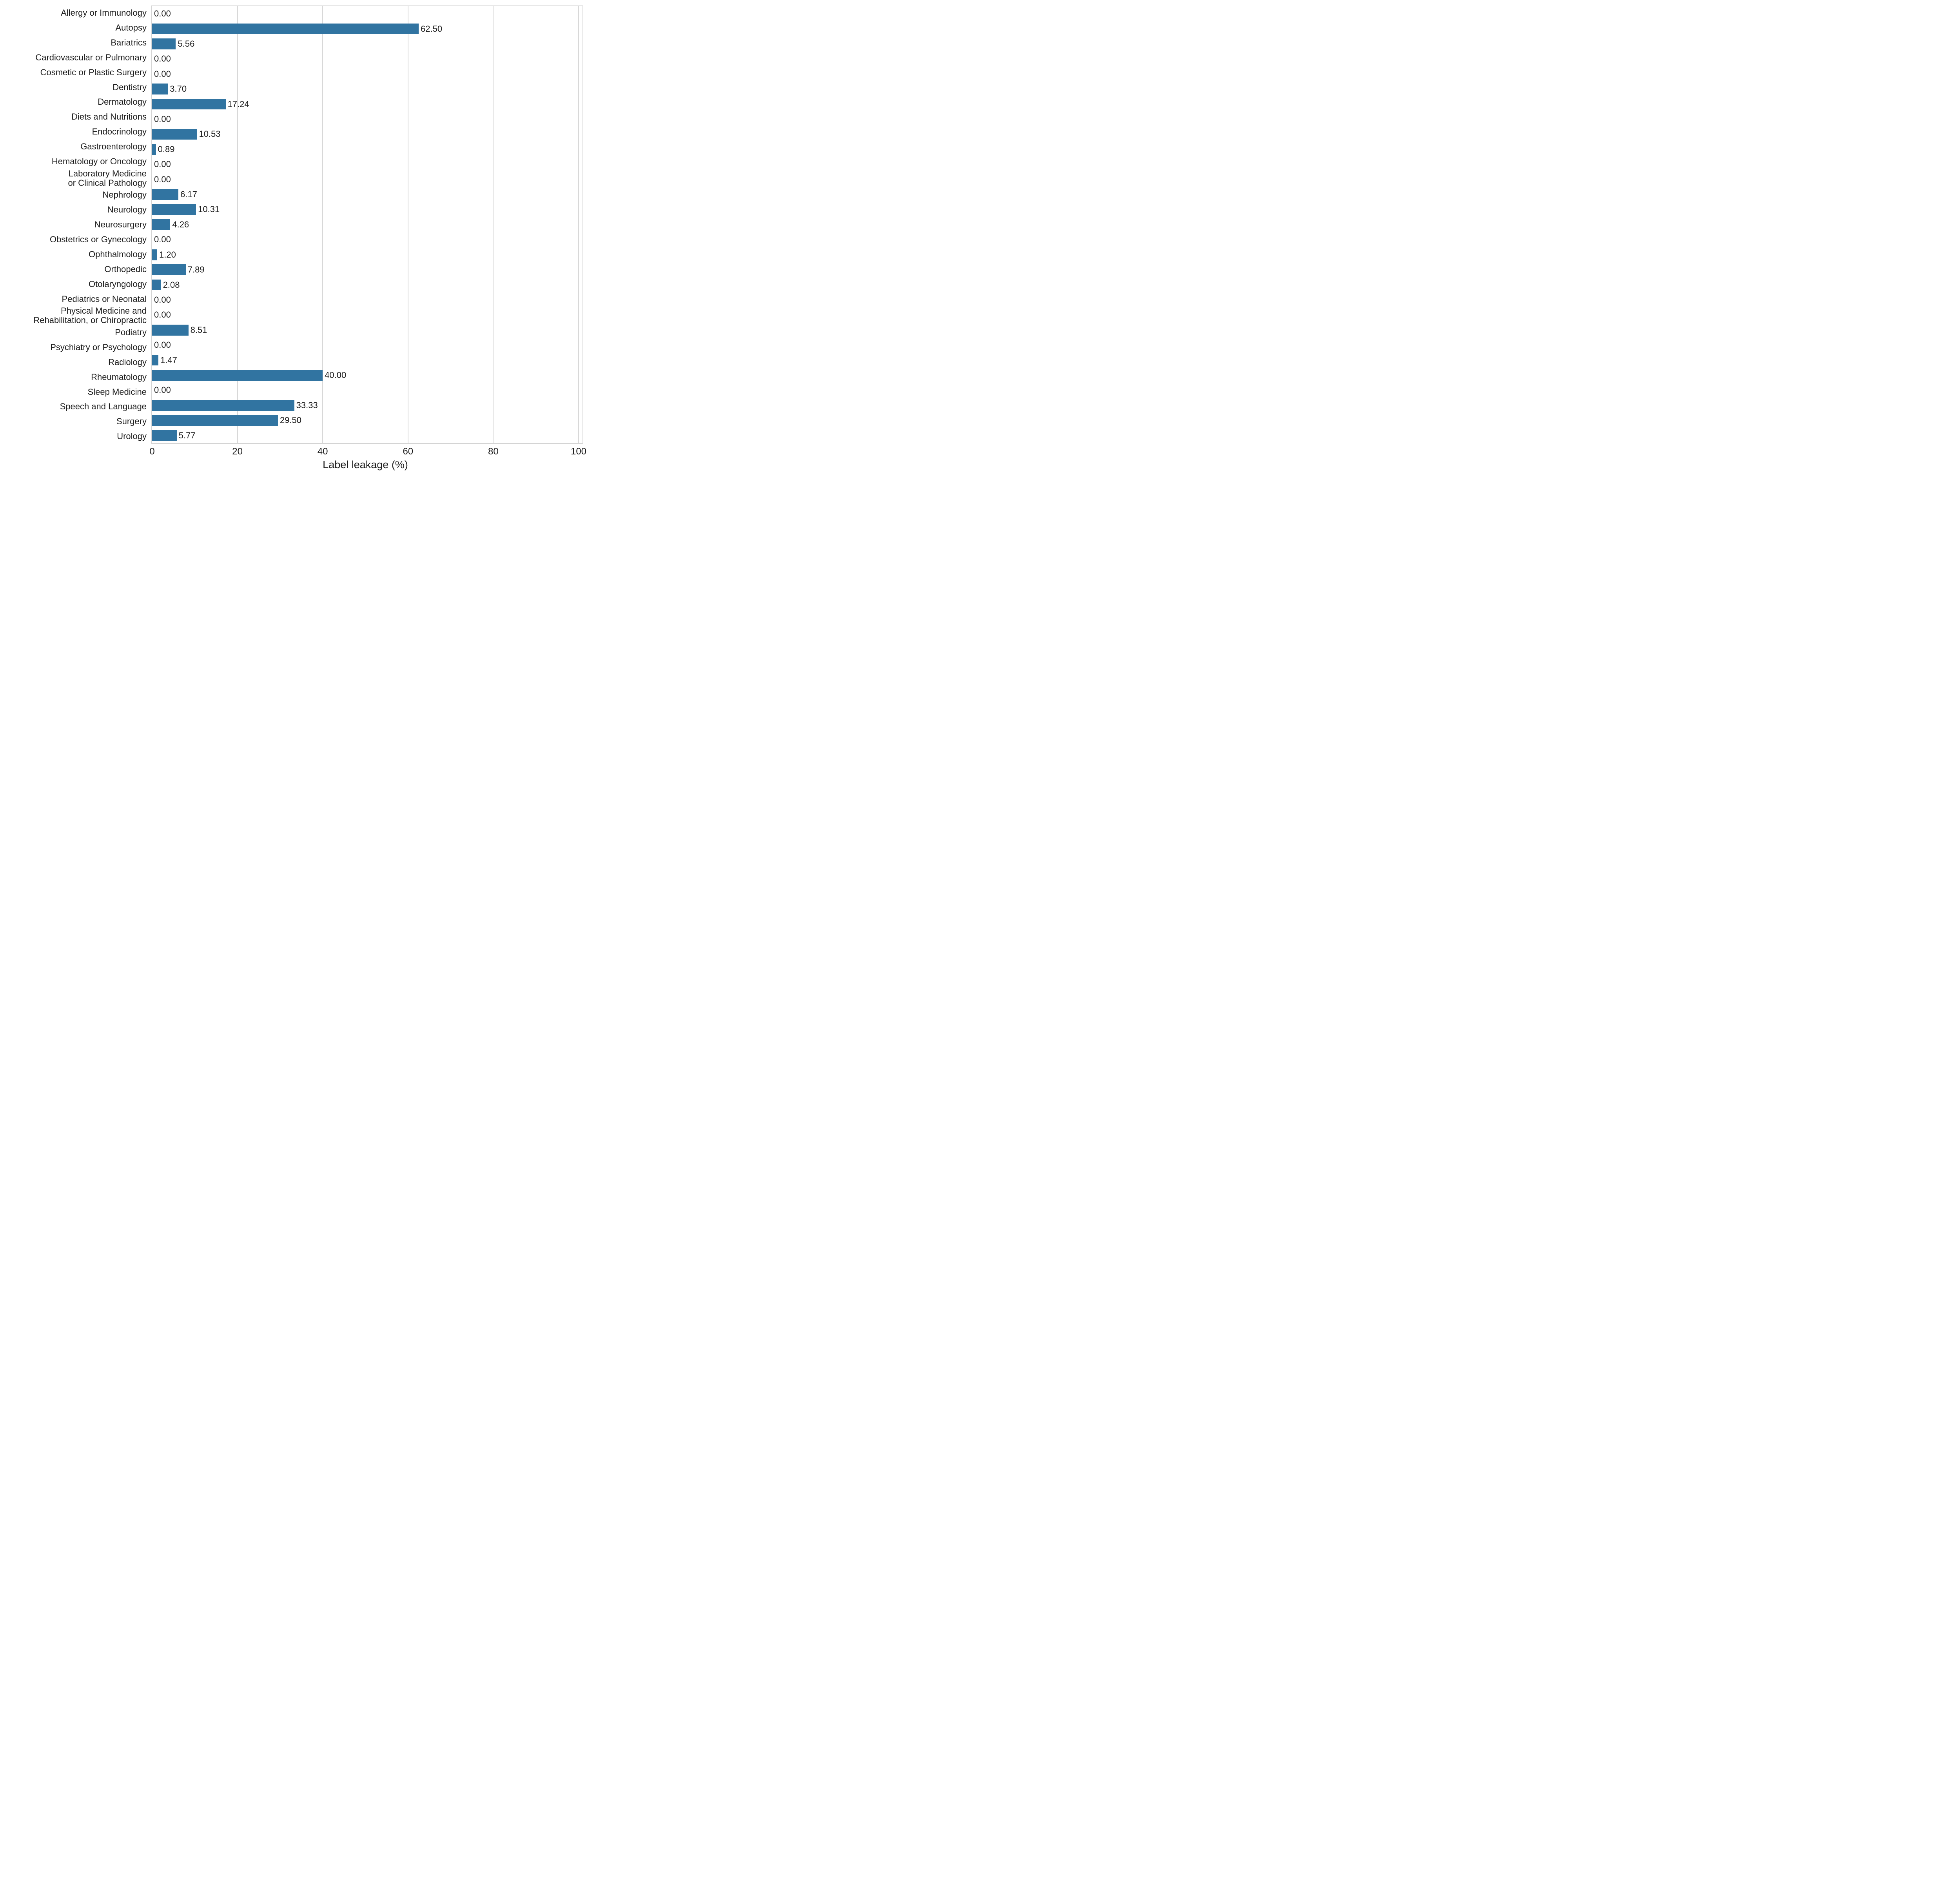 The image size is (1960, 1882). I want to click on value-label: 2.08, so click(171, 285).